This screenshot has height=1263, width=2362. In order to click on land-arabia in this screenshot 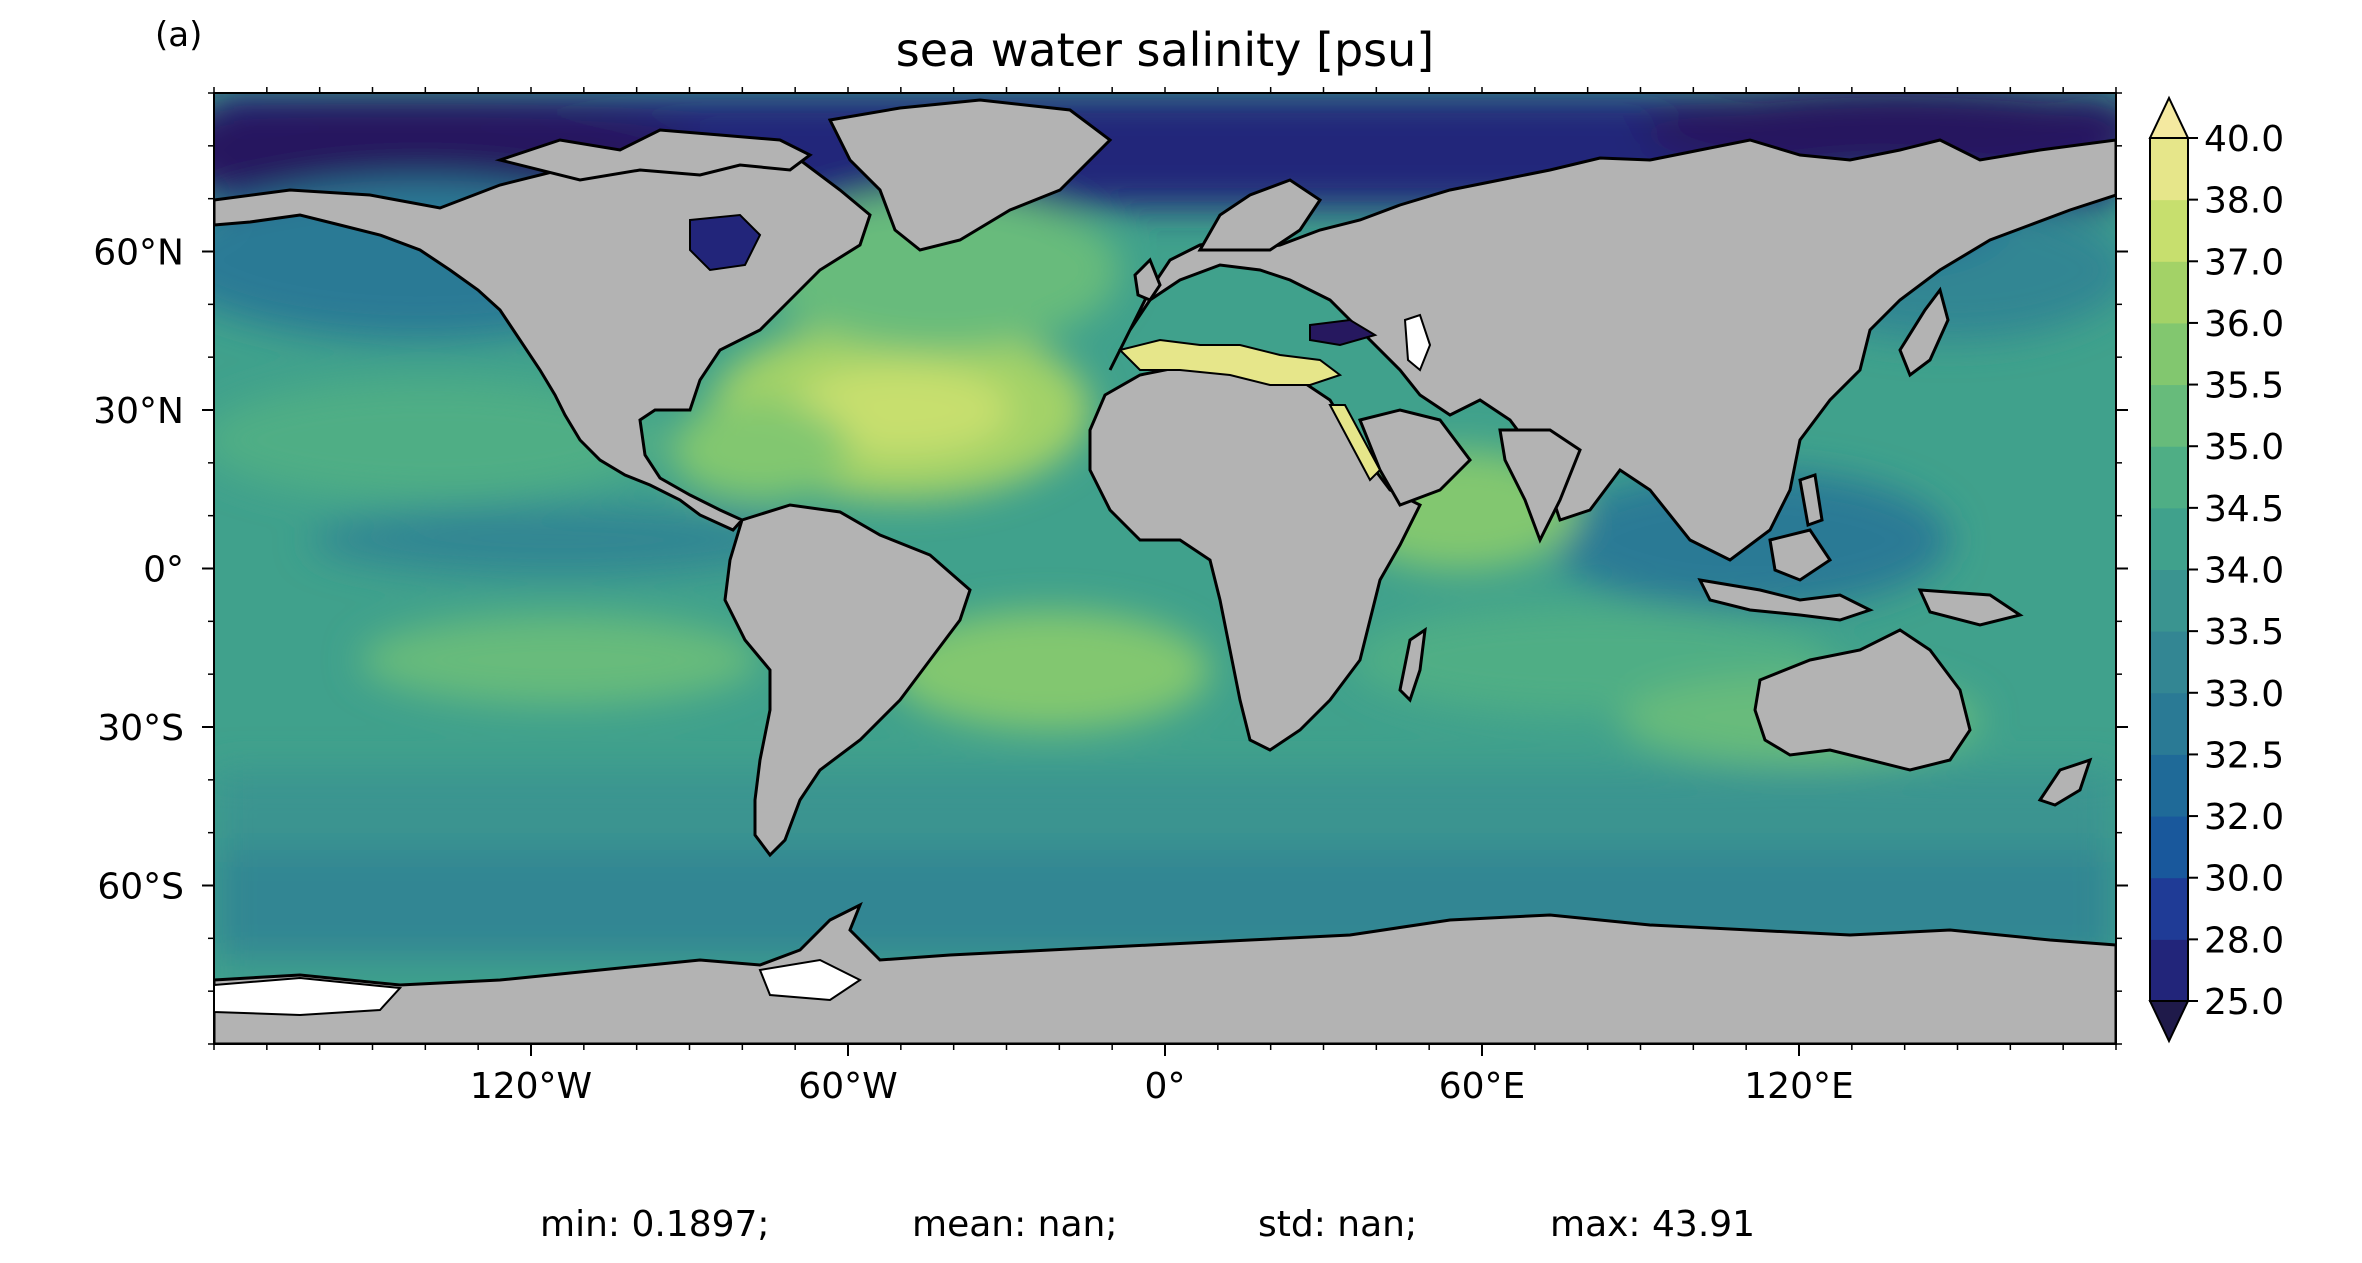, I will do `click(1414, 457)`.